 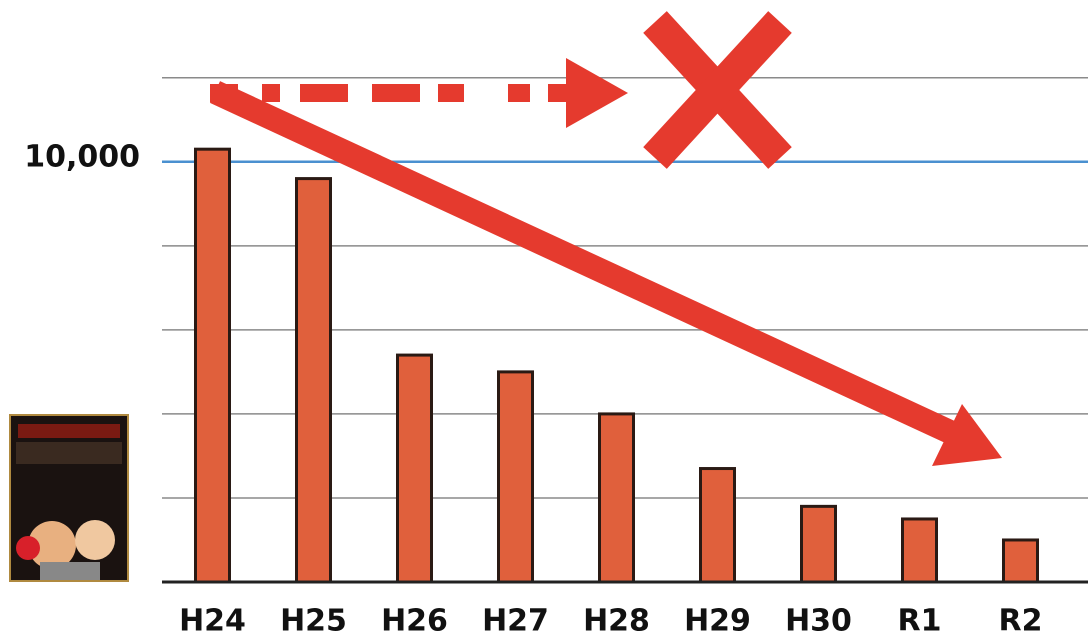 I want to click on x-tick-label: H26, so click(x=414, y=621).